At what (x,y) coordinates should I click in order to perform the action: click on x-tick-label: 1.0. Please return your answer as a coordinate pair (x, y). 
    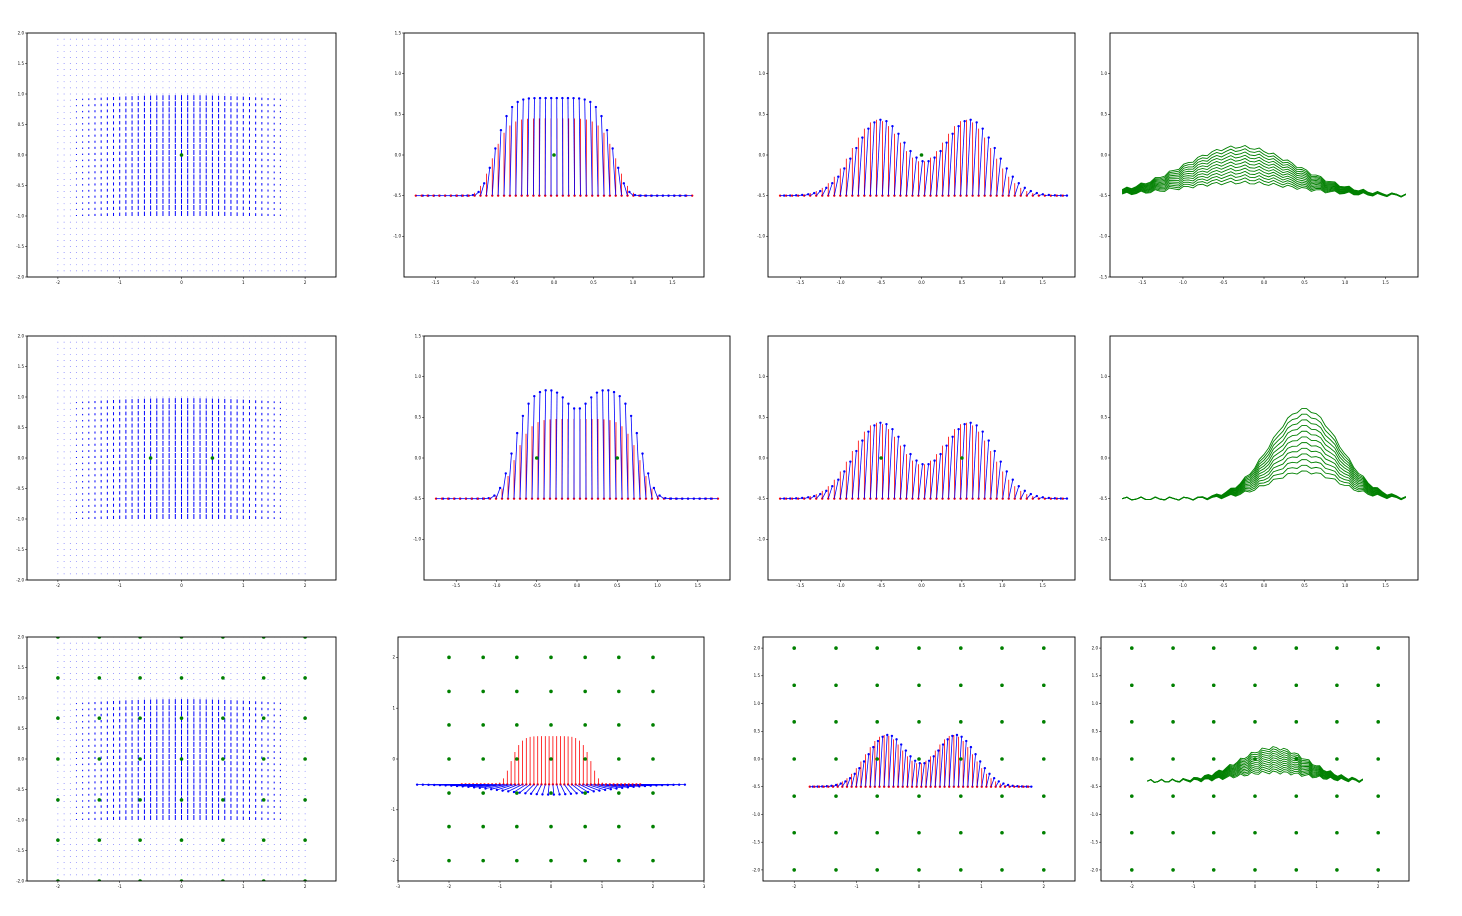
    Looking at the image, I should click on (657, 585).